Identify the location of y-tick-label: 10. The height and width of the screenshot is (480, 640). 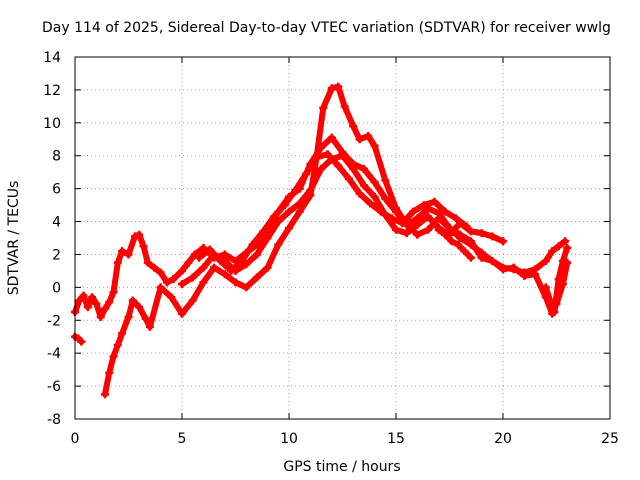
(52, 124).